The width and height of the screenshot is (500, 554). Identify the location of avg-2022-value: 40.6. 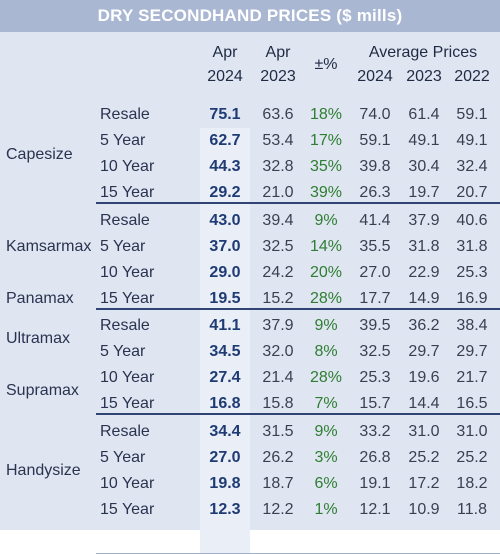
(472, 220).